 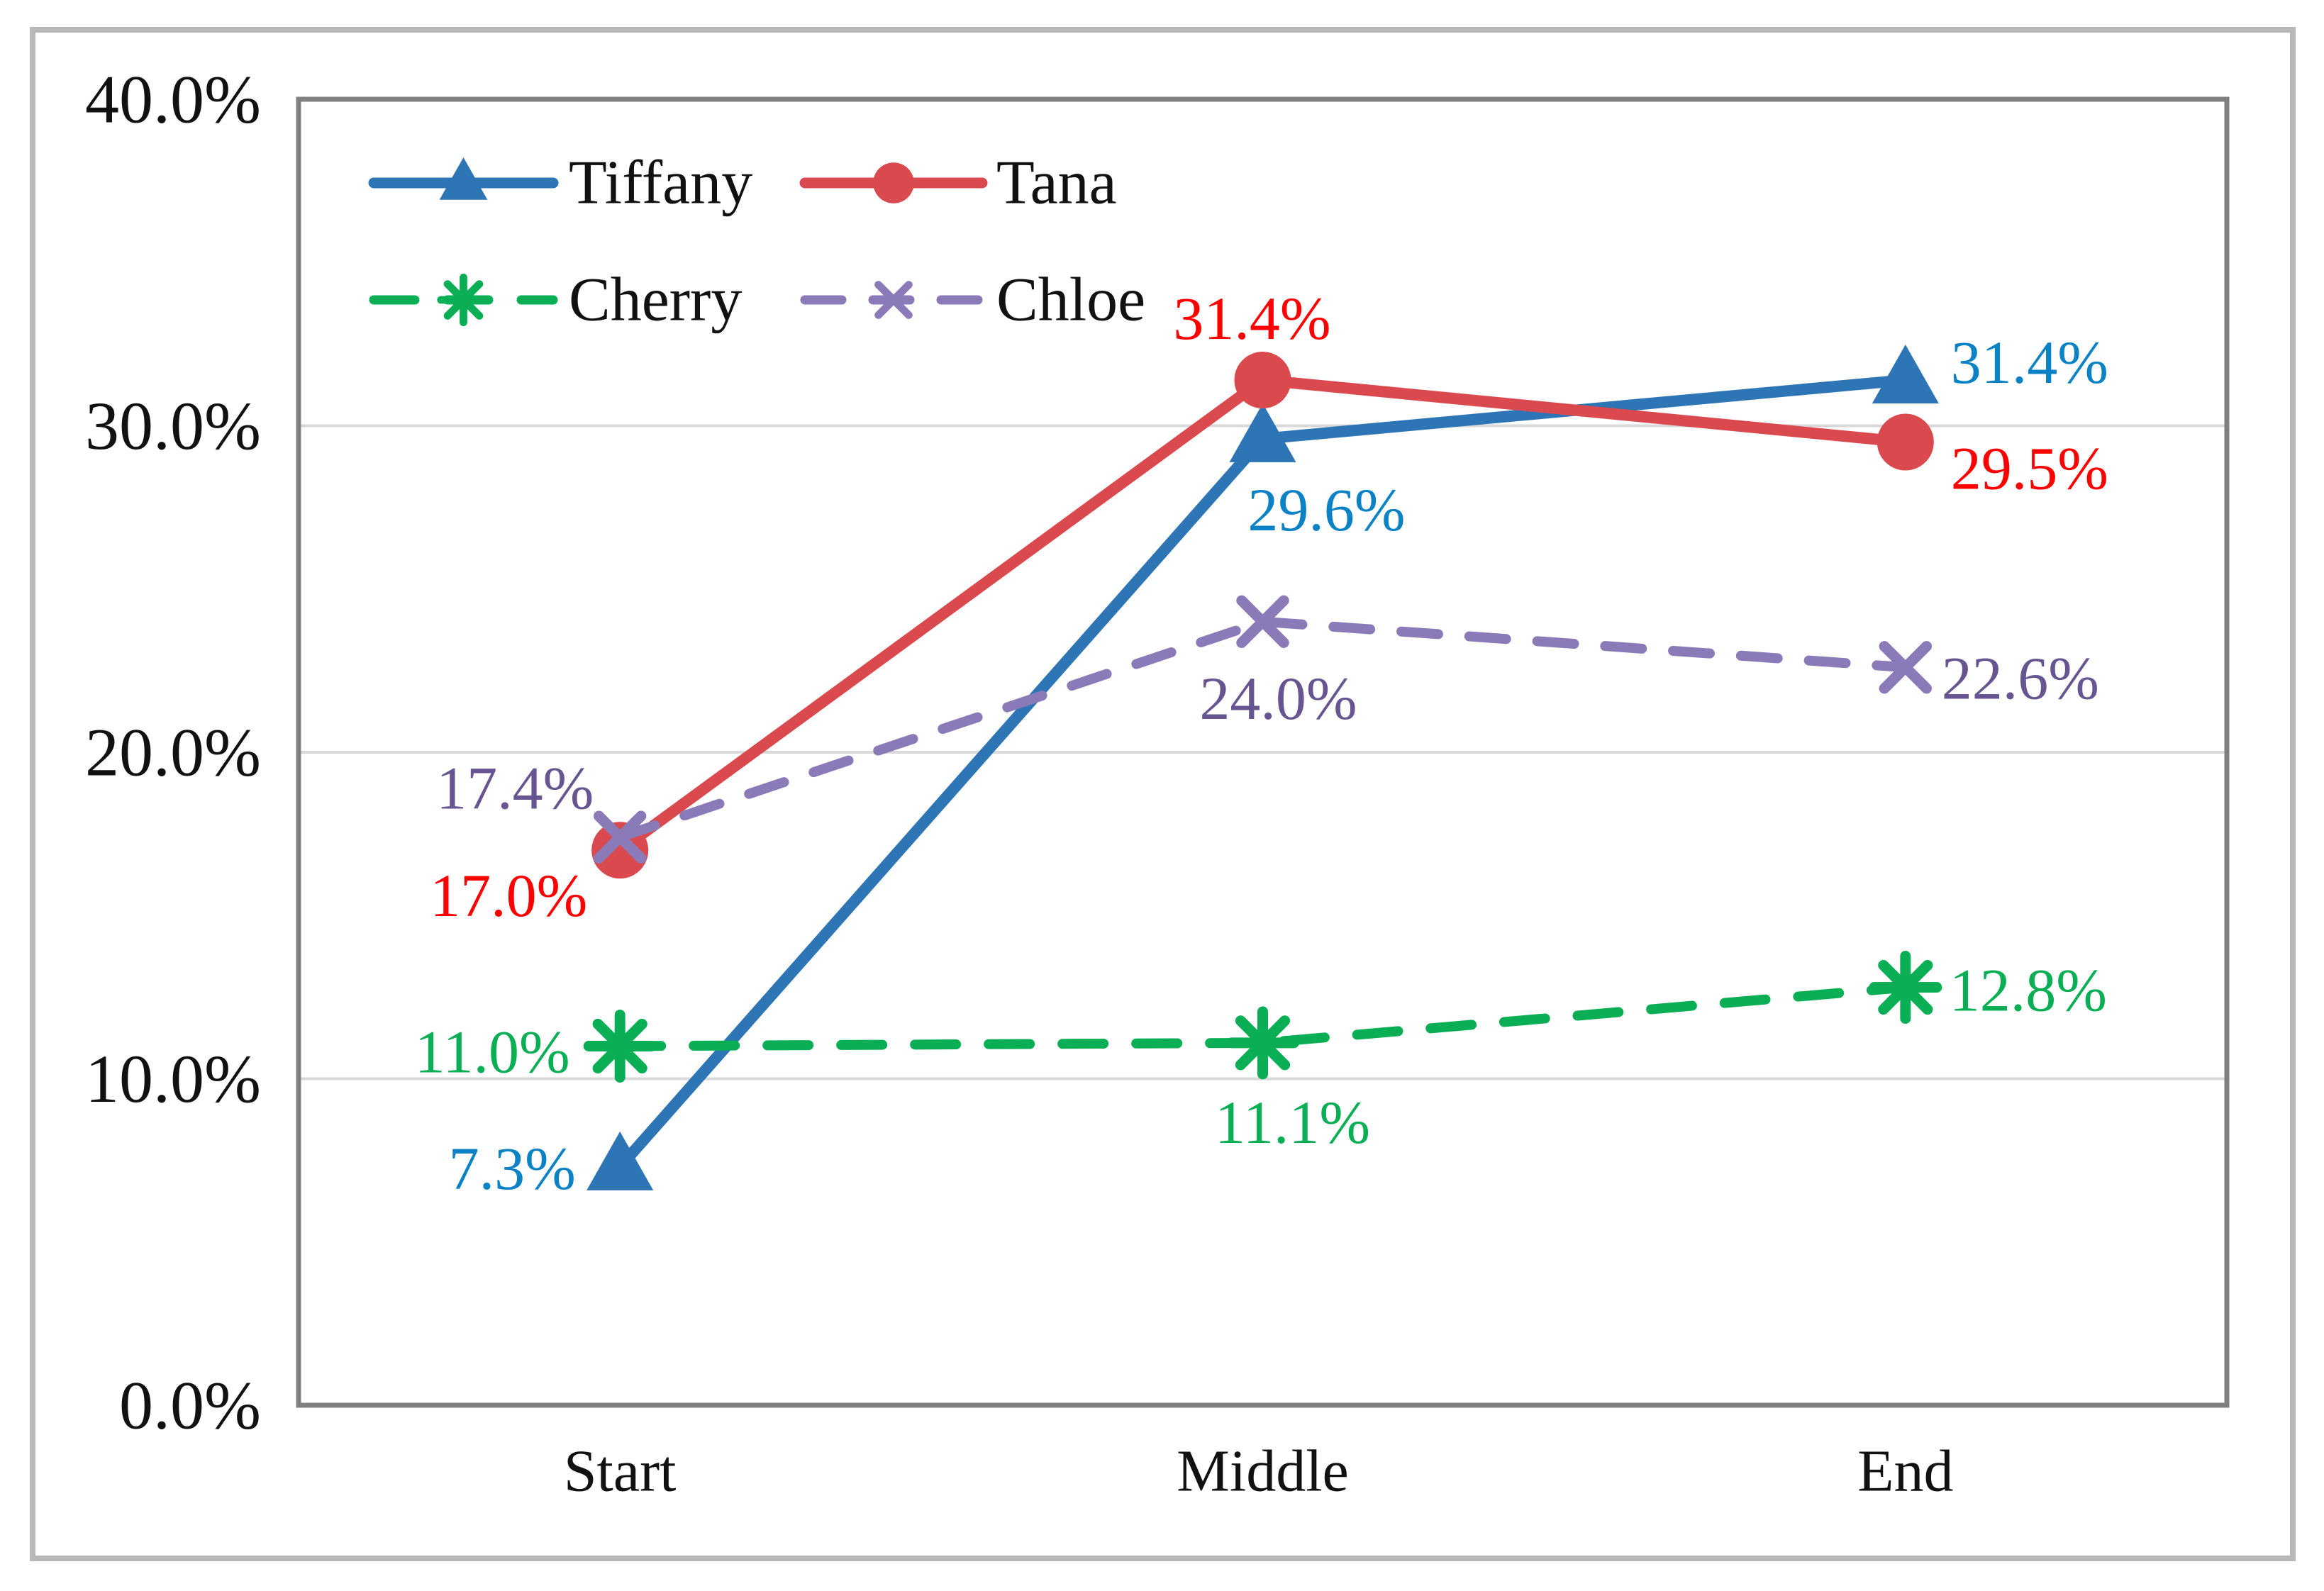 I want to click on marker-tana-end, so click(x=1905, y=442).